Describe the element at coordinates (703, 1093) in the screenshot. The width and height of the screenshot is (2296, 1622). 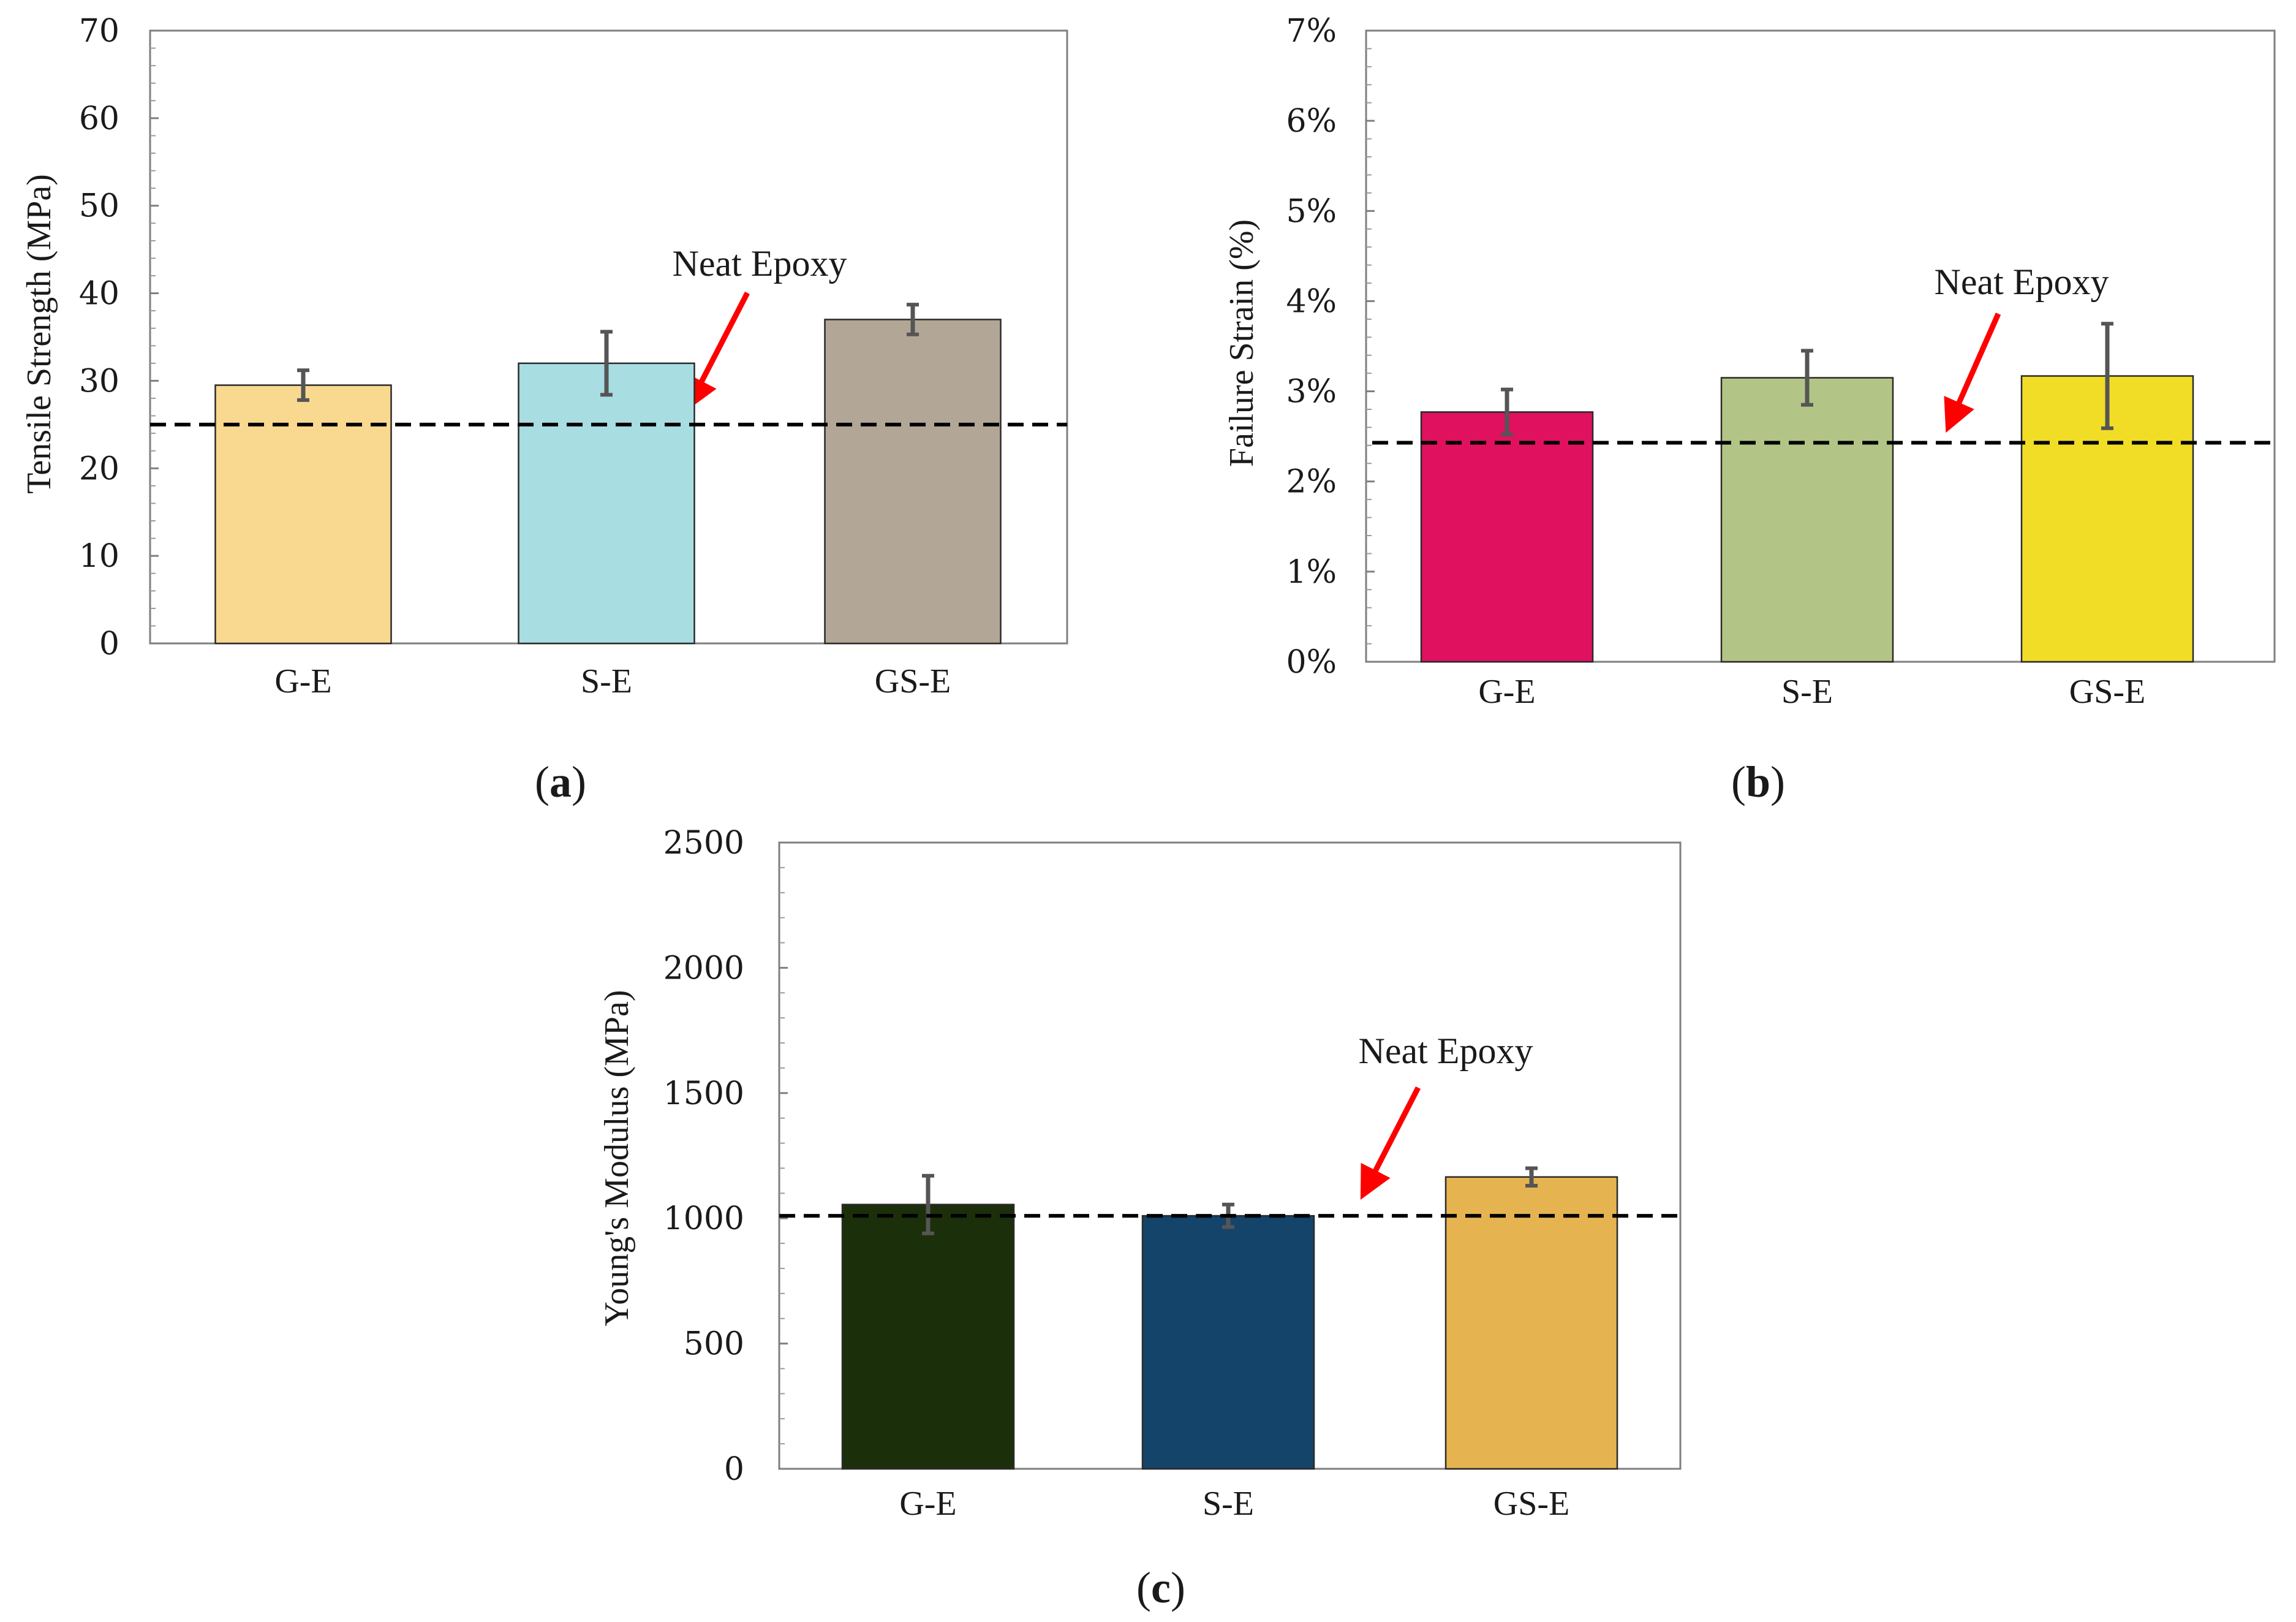
I see `panel-c-ytick-label: 1500` at that location.